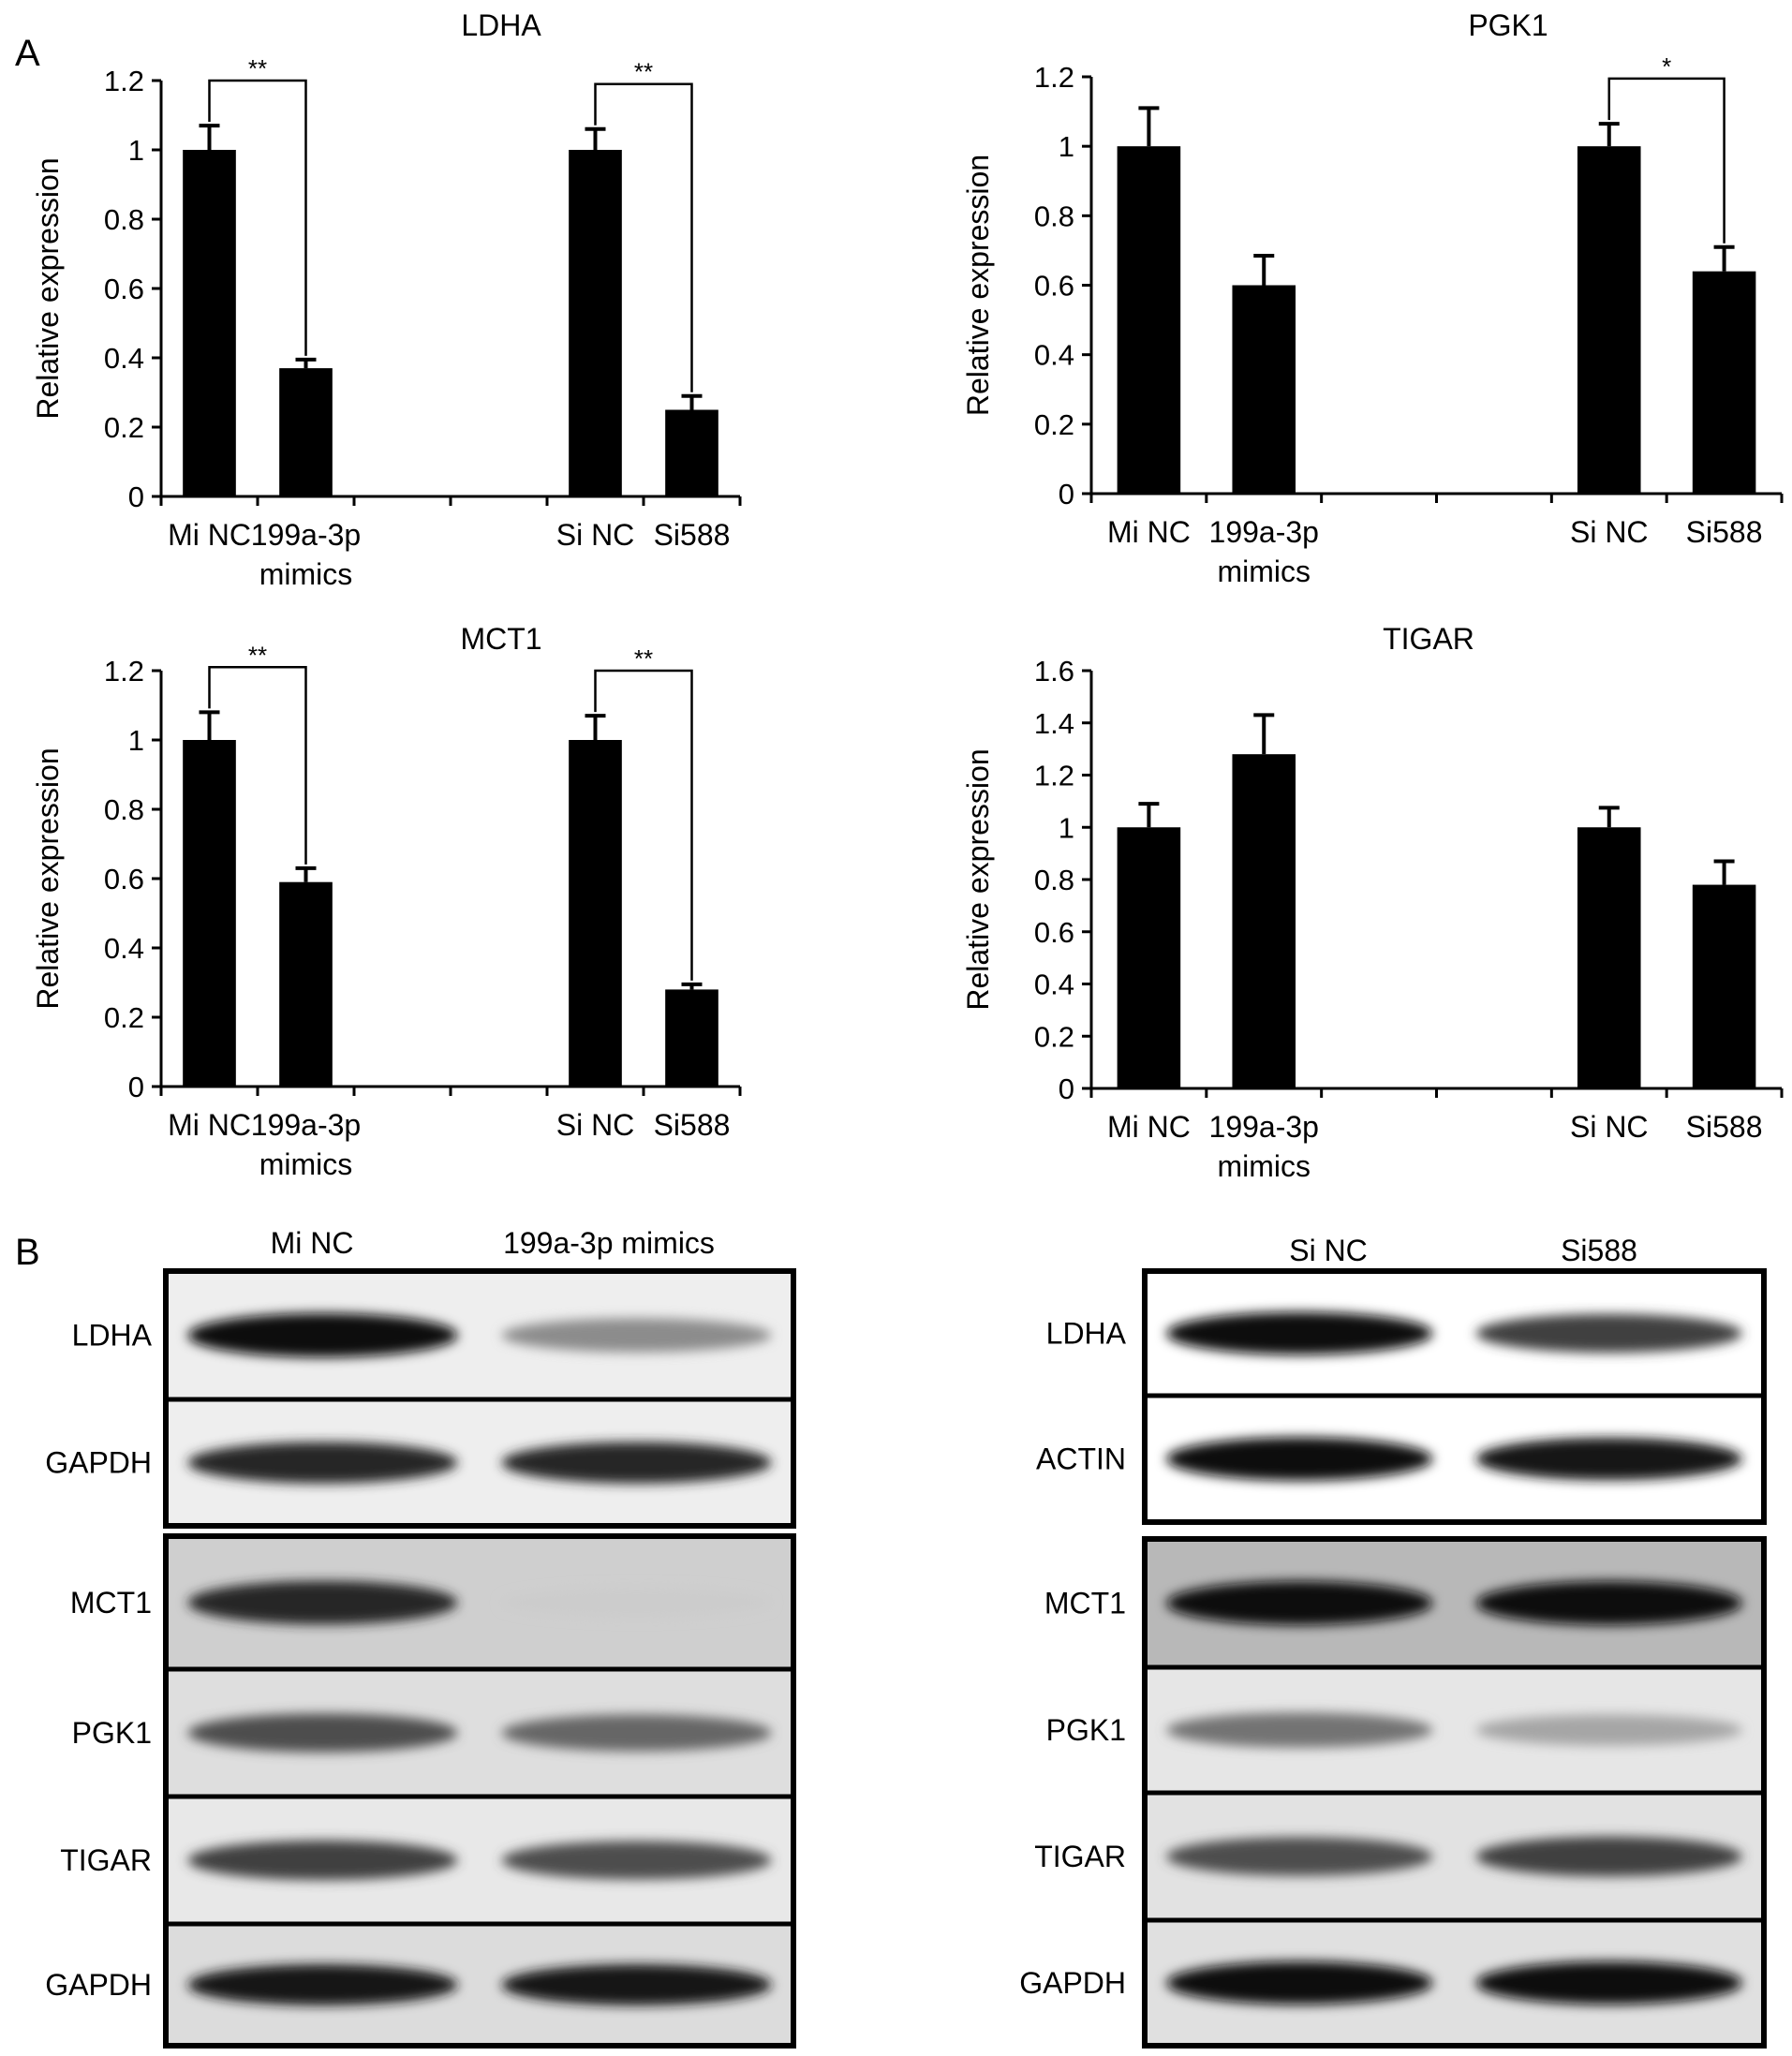  Describe the element at coordinates (501, 25) in the screenshot. I see `chart-title: LDHA` at that location.